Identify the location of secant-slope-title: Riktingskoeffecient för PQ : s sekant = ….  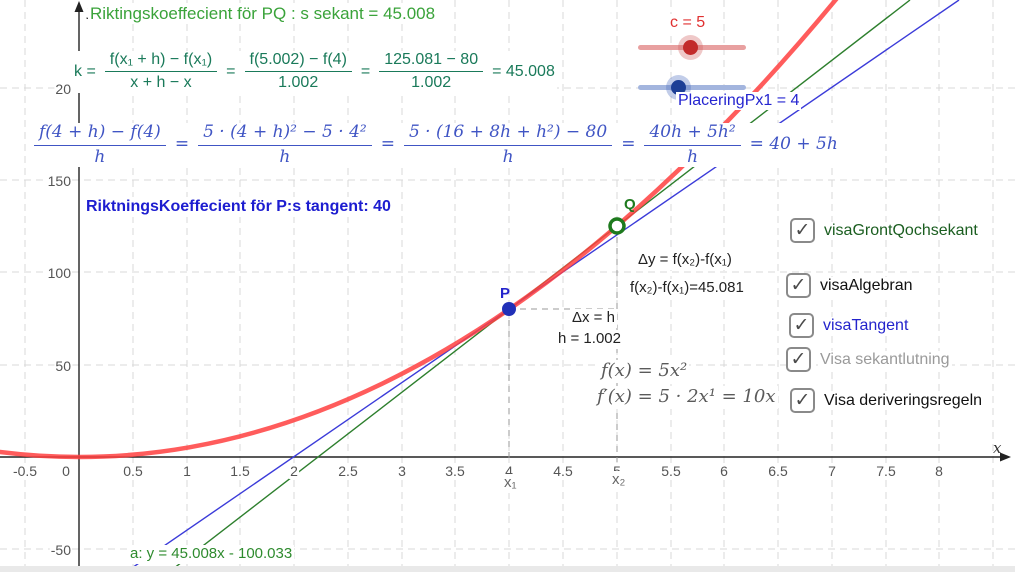
(263, 14).